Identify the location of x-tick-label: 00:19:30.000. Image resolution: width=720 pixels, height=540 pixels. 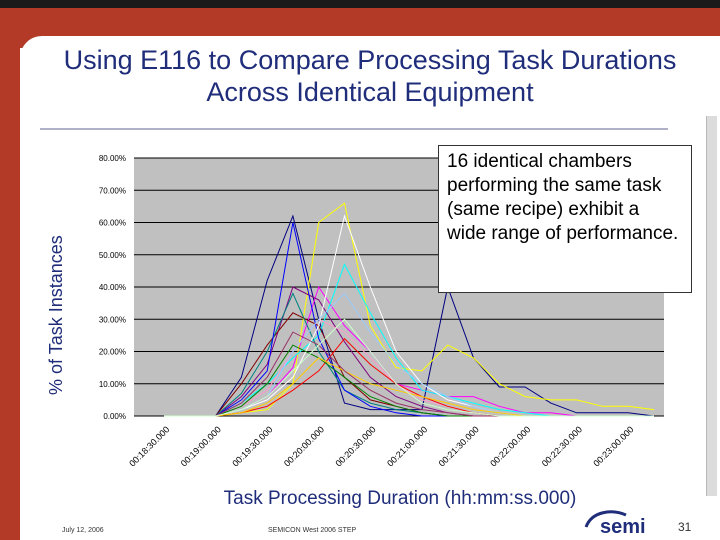
(252, 446).